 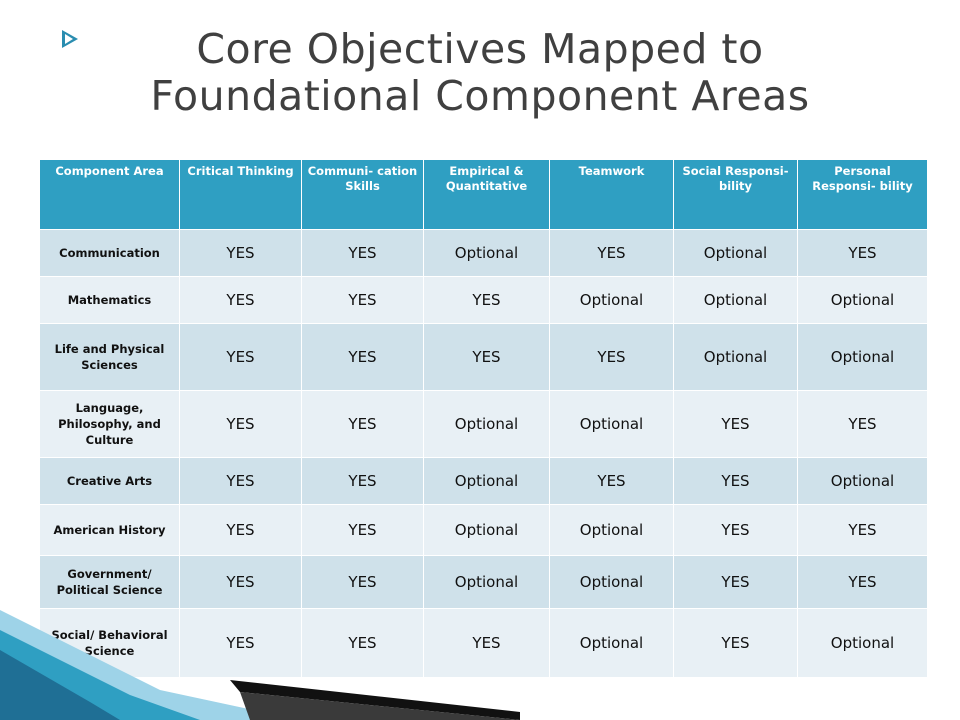 What do you see at coordinates (611, 194) in the screenshot?
I see `column-header-teamwork: Teamwork` at bounding box center [611, 194].